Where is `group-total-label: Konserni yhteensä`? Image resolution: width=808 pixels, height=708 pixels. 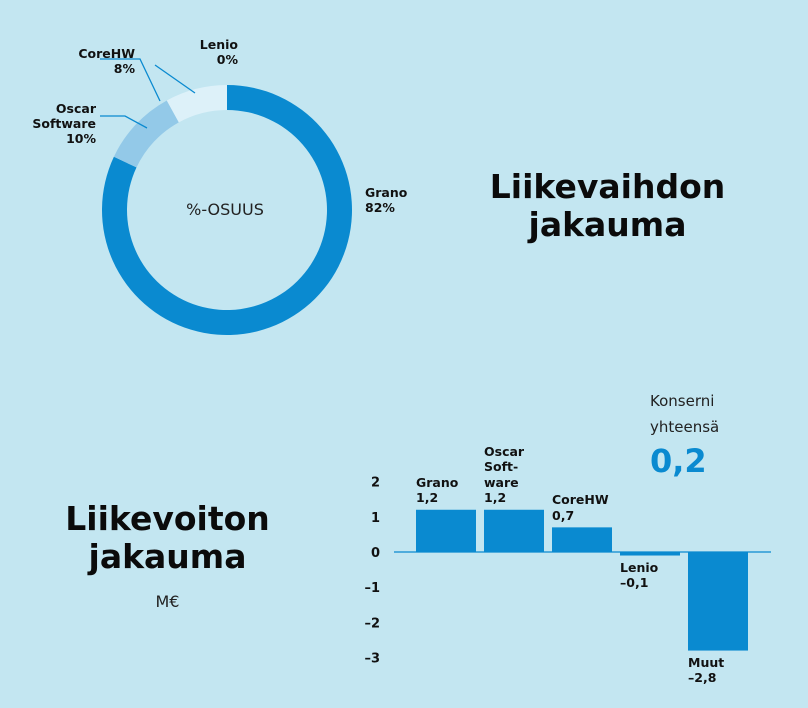
group-total-label: Konserni yhteensä is located at coordinates (684, 414).